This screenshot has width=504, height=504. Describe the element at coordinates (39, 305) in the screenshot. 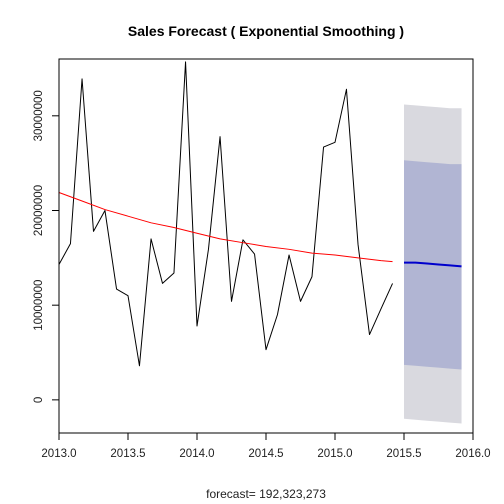

I see `y-tick-label: 10000000` at that location.